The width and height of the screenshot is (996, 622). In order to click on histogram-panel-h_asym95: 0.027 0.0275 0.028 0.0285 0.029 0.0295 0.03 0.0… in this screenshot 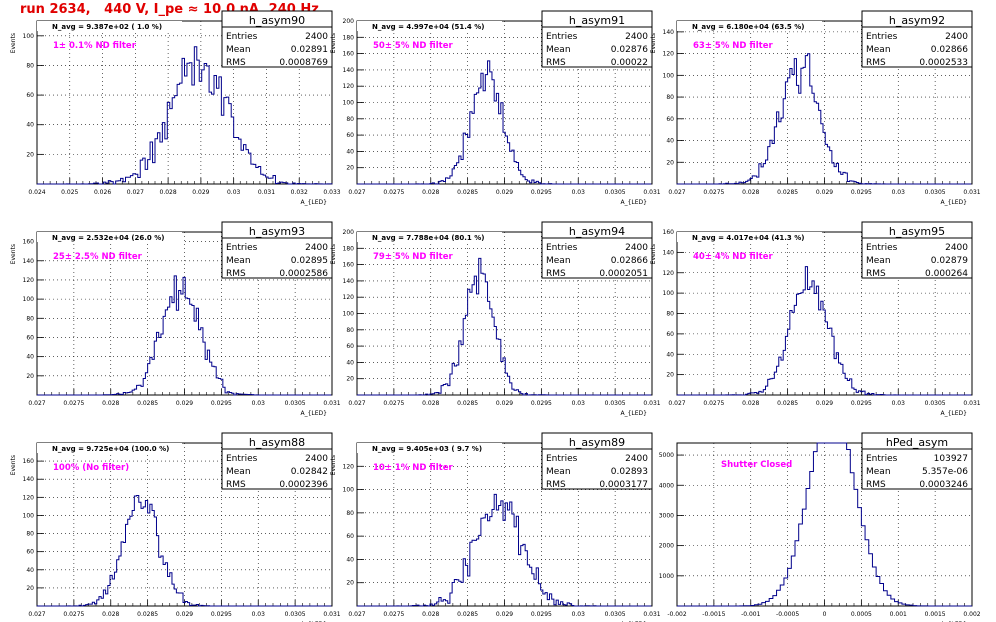, I will do `click(815, 319)`.